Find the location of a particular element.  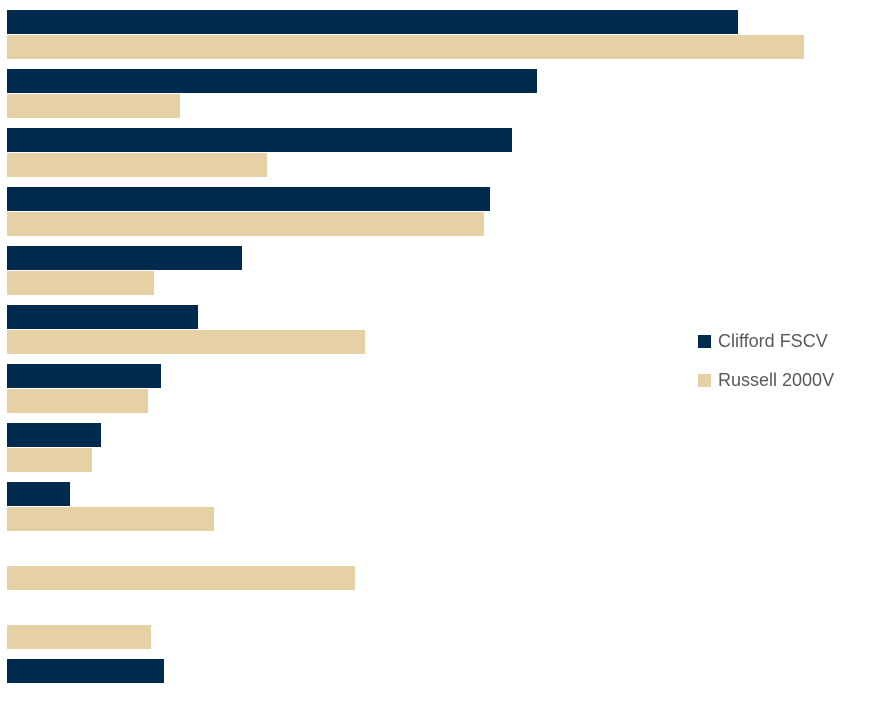

legend-item-clifford-fscv: Clifford FSCV is located at coordinates (766, 341).